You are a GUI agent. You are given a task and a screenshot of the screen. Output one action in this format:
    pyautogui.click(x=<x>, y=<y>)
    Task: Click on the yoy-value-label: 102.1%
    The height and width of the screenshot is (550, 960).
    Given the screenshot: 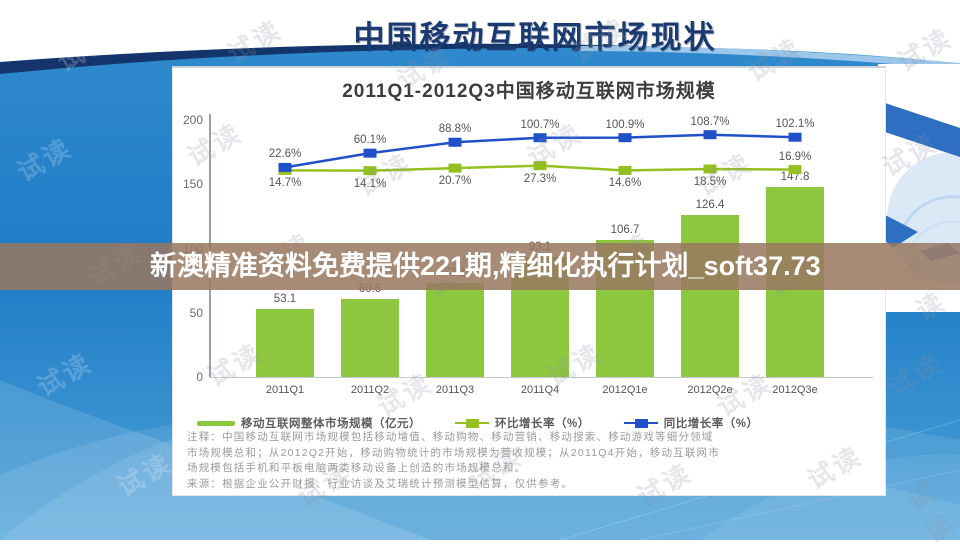 What is the action you would take?
    pyautogui.click(x=795, y=124)
    